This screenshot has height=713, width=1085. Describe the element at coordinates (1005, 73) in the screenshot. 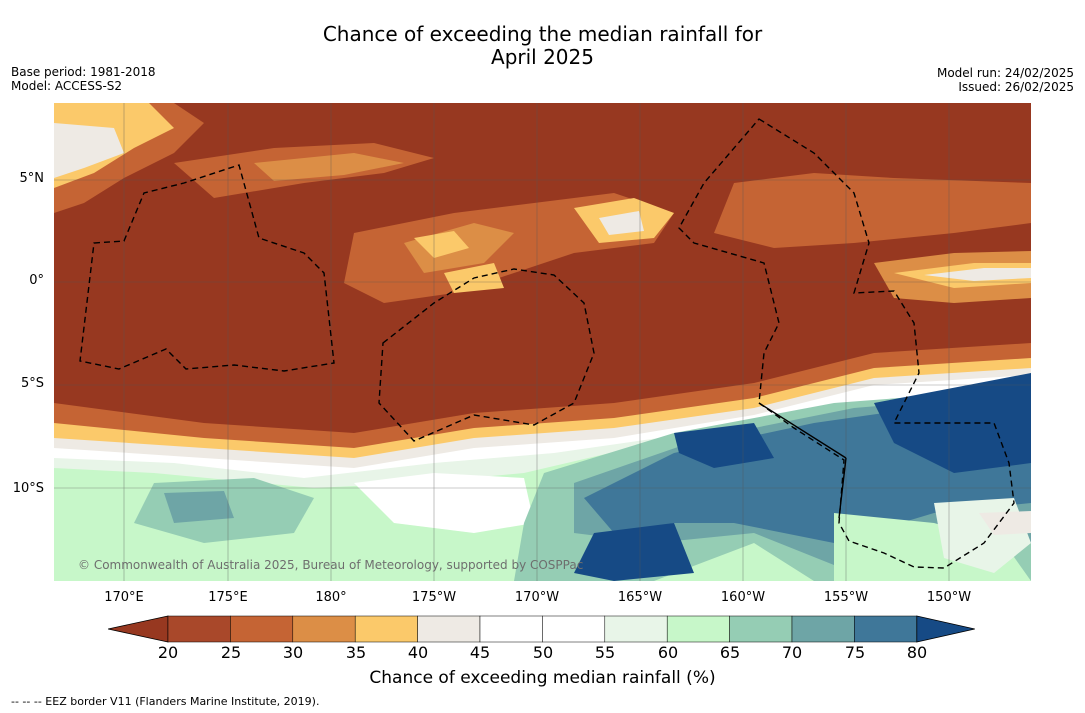

I see `model-run-label: Model run: 24/02/2025` at that location.